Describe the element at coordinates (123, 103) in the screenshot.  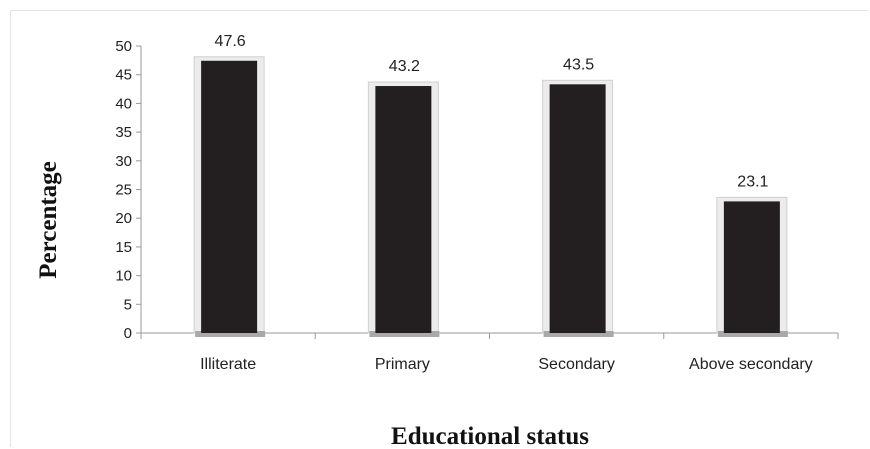
I see `y-tick-label: 40` at that location.